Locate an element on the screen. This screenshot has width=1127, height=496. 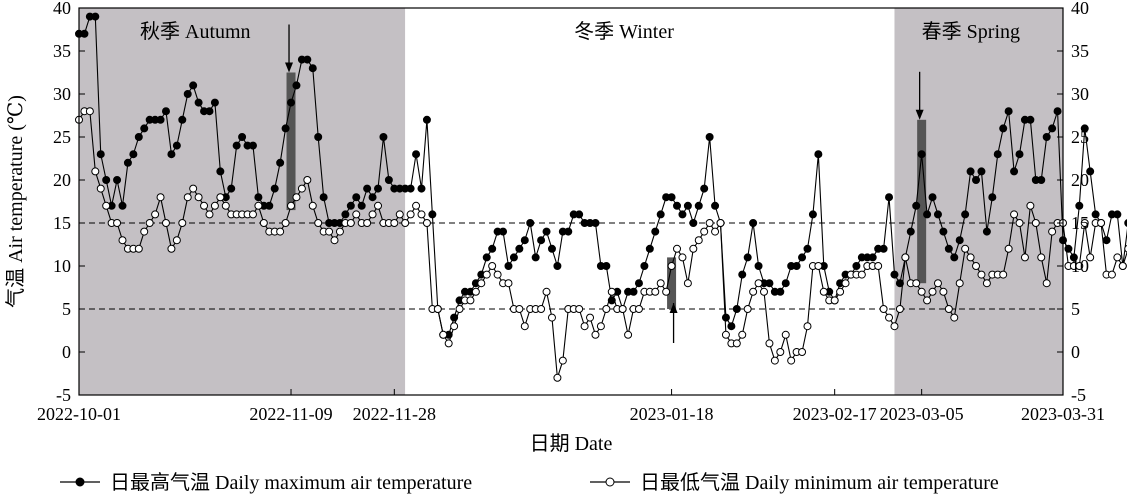
y-tick-label-left-10: 10 is located at coordinates (62, 266).